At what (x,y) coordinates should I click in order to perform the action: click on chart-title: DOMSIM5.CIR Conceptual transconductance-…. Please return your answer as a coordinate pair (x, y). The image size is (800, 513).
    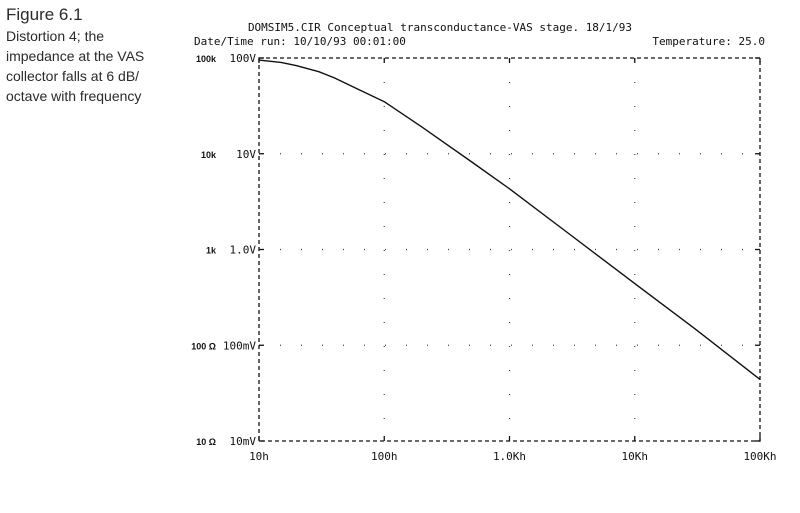
    Looking at the image, I should click on (440, 27).